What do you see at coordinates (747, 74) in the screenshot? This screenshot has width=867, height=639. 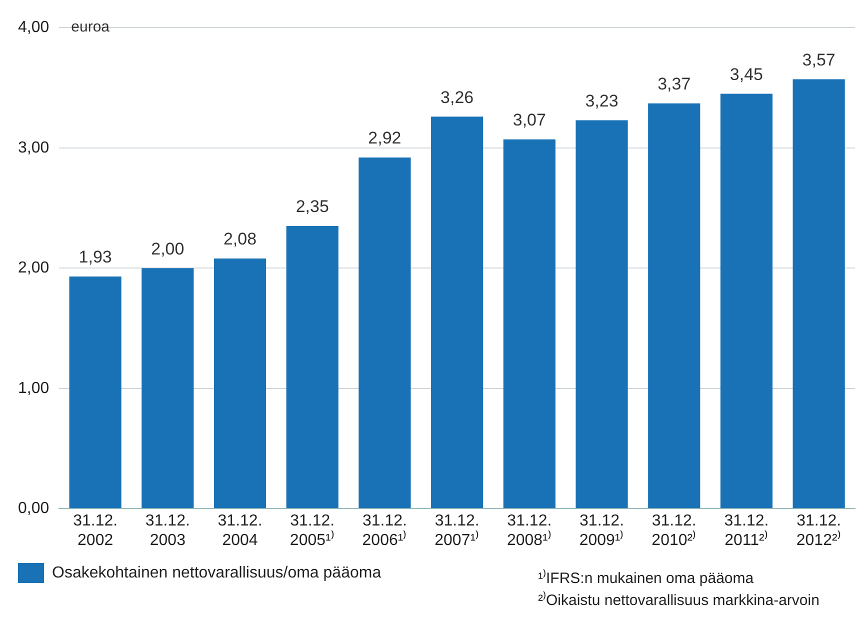 I see `data-label: 3,45` at bounding box center [747, 74].